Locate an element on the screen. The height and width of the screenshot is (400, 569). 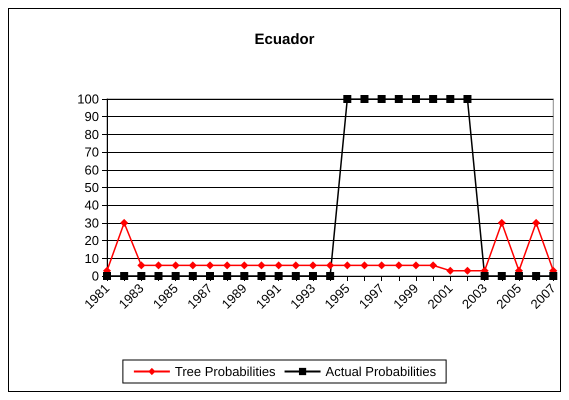
y-tick-label: 10 is located at coordinates (91, 258).